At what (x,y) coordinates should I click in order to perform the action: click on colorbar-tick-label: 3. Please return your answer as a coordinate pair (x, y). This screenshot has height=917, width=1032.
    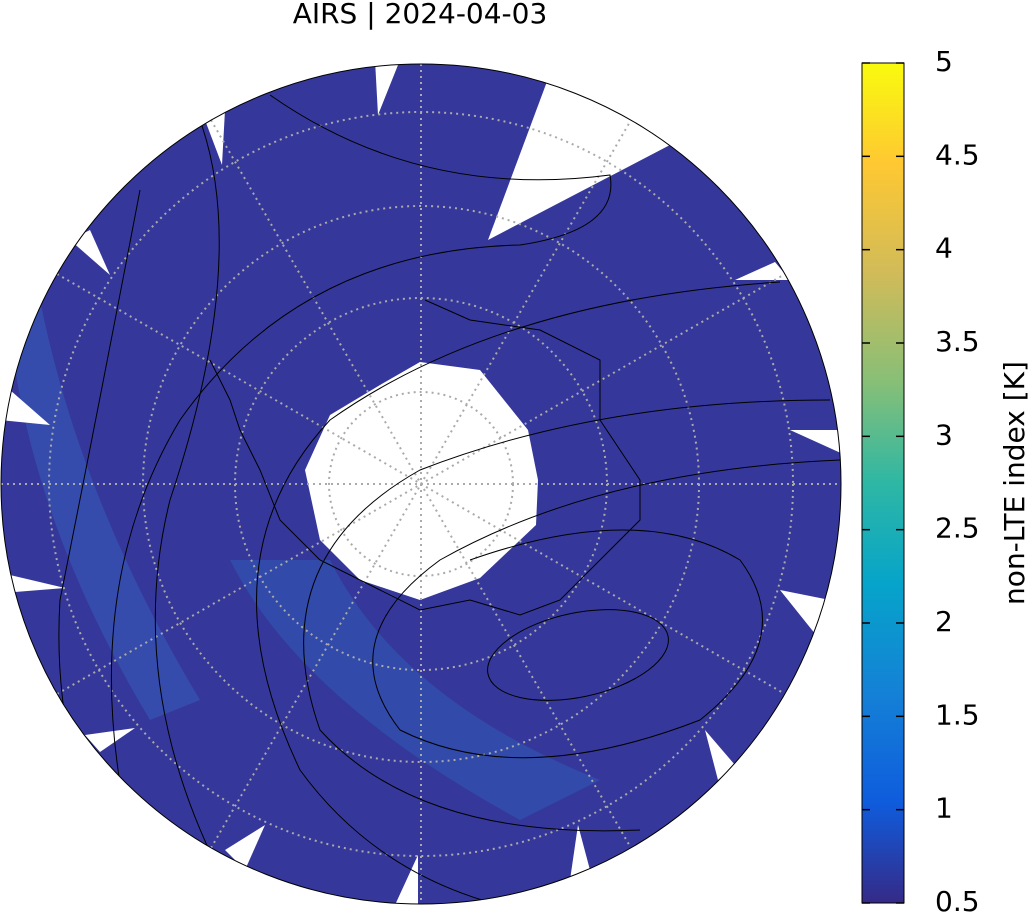
    Looking at the image, I should click on (944, 434).